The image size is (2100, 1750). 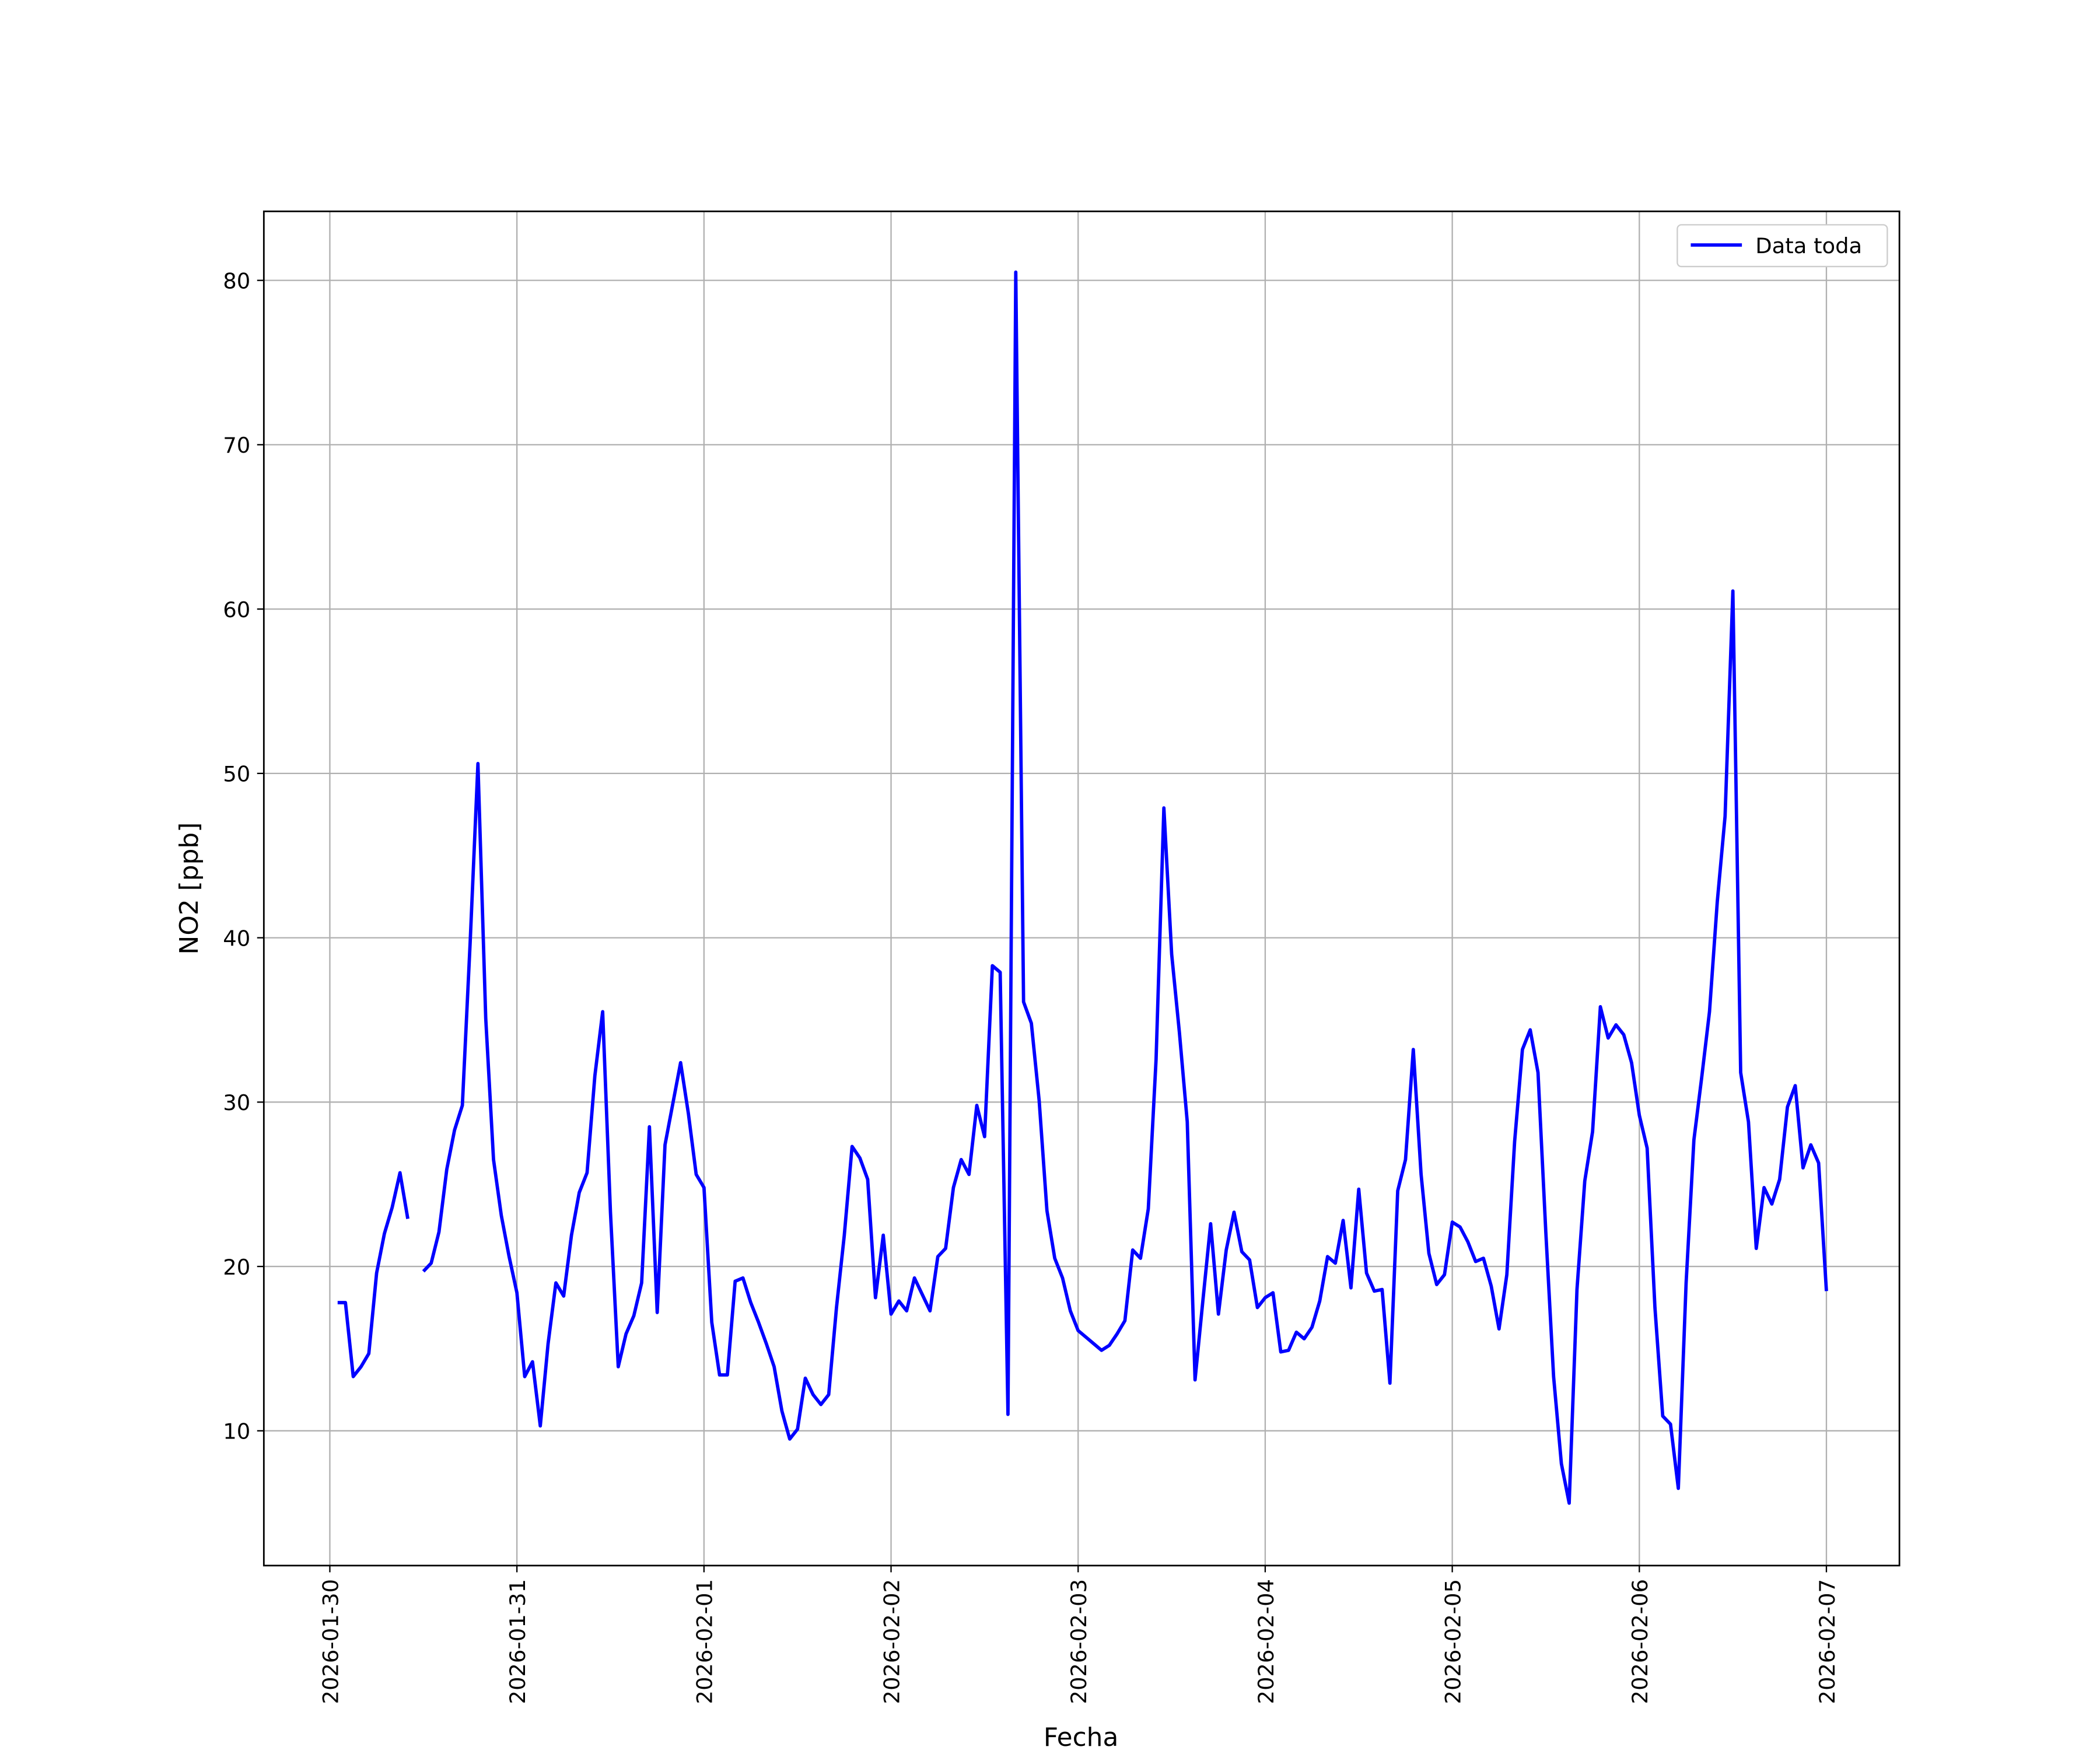 What do you see at coordinates (236, 445) in the screenshot?
I see `y-tick-label: 70` at bounding box center [236, 445].